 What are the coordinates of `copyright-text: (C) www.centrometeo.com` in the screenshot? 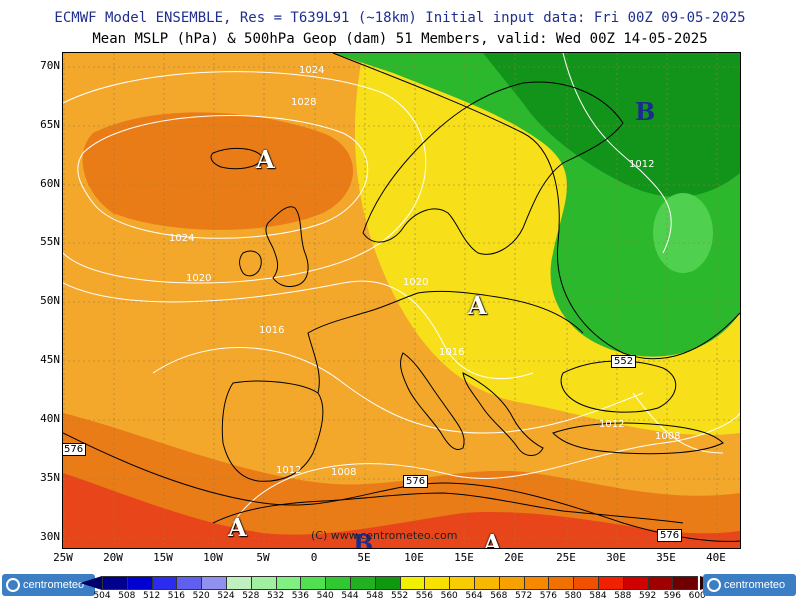 It's located at (384, 535).